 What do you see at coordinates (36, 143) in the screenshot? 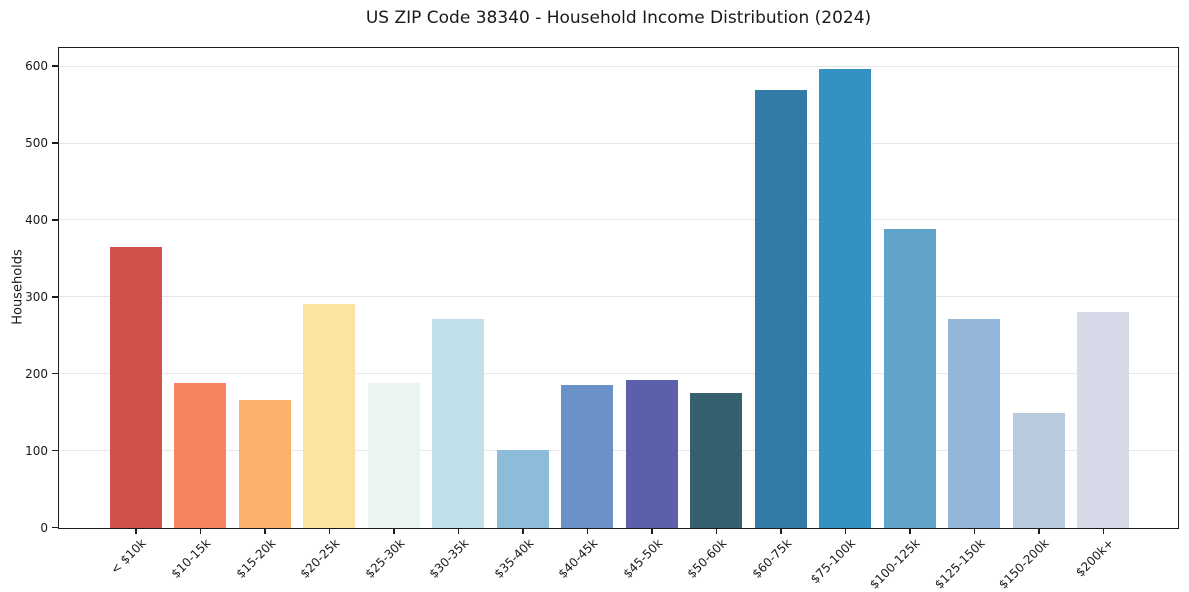
I see `y-tick-label: 500` at bounding box center [36, 143].